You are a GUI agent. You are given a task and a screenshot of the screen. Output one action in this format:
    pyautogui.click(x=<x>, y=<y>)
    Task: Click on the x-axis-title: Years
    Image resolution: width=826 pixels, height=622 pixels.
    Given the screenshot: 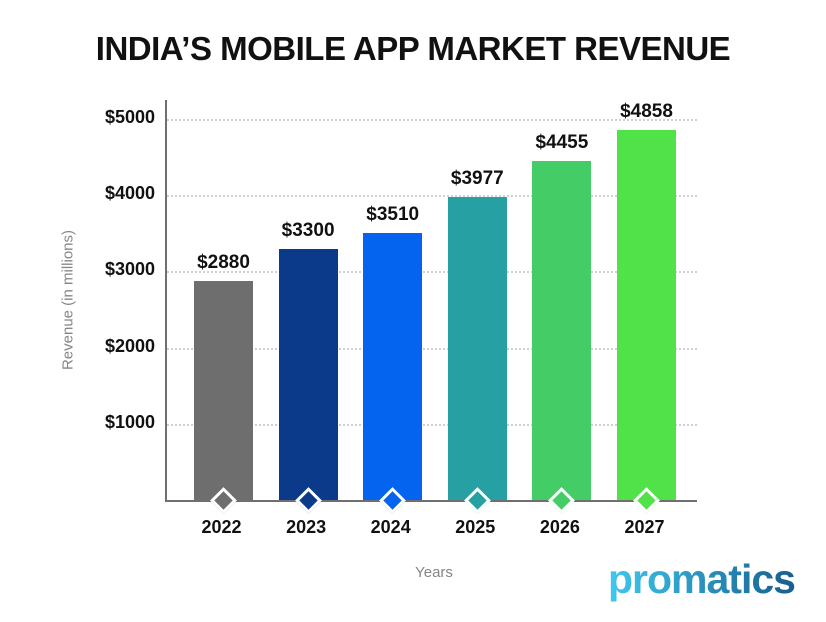 What is the action you would take?
    pyautogui.click(x=434, y=572)
    